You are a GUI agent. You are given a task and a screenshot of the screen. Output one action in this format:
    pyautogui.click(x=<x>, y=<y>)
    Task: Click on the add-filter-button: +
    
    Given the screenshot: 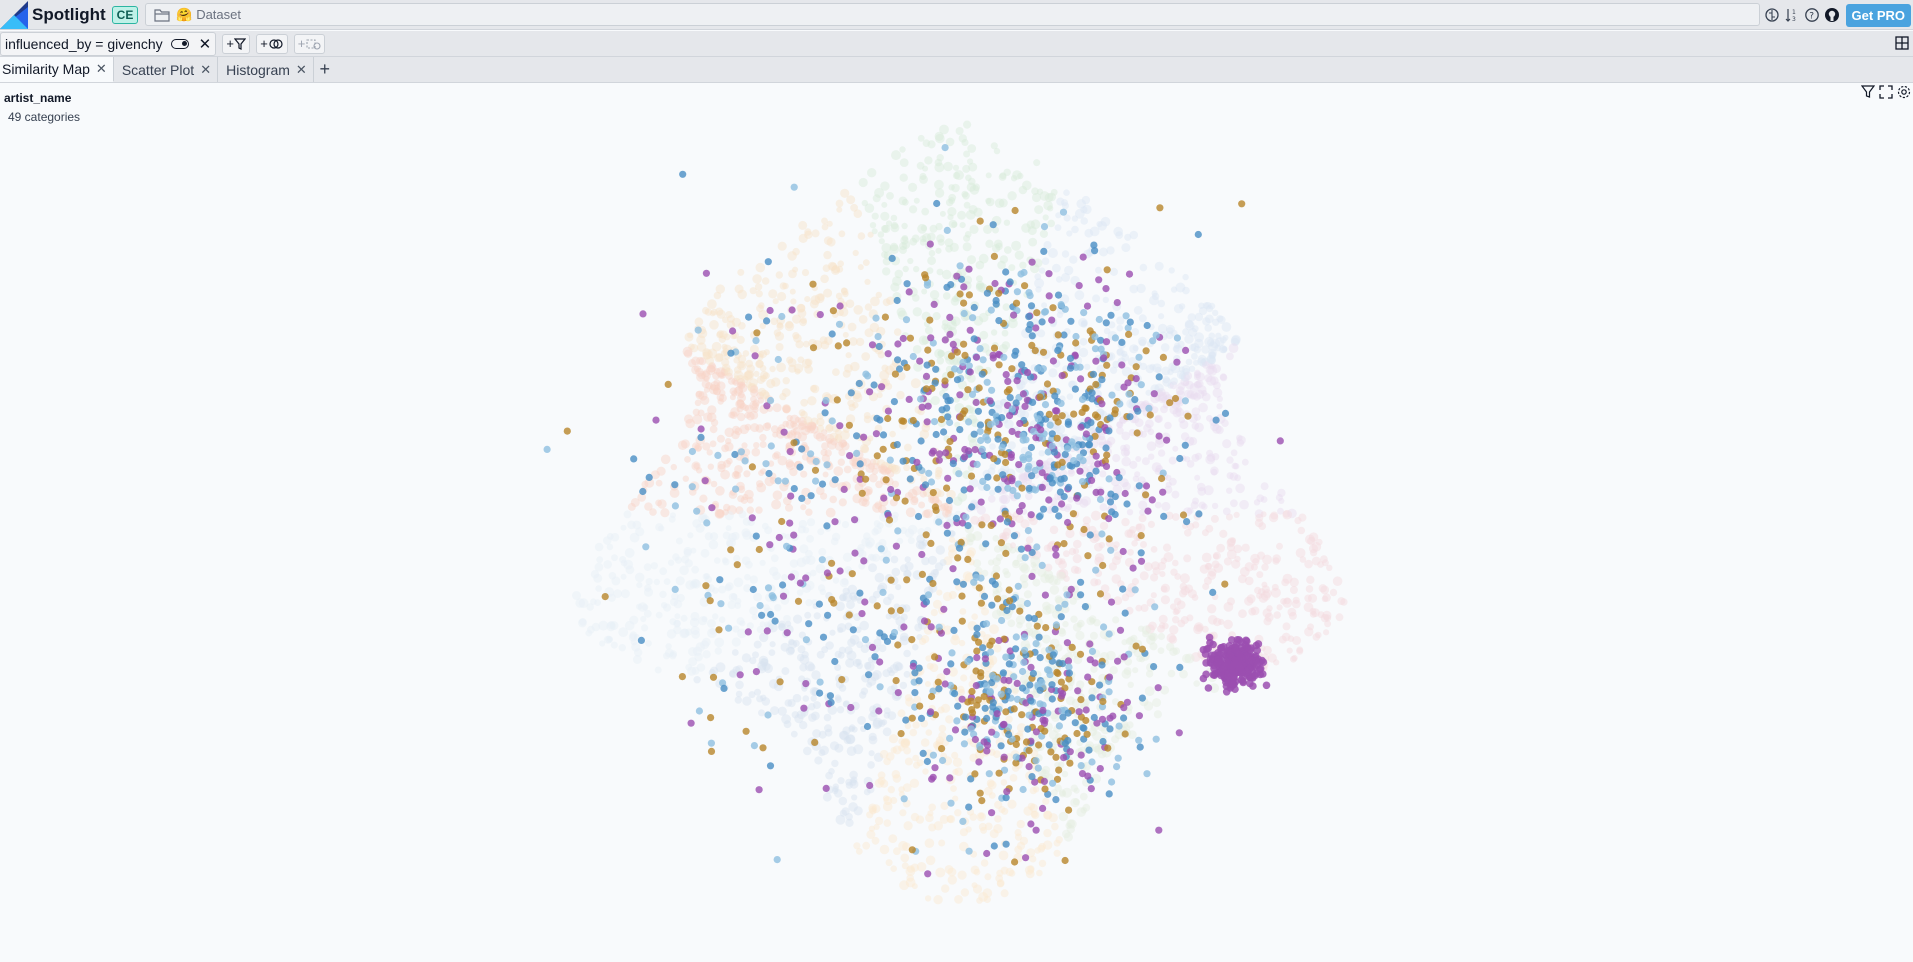 What is the action you would take?
    pyautogui.click(x=236, y=43)
    